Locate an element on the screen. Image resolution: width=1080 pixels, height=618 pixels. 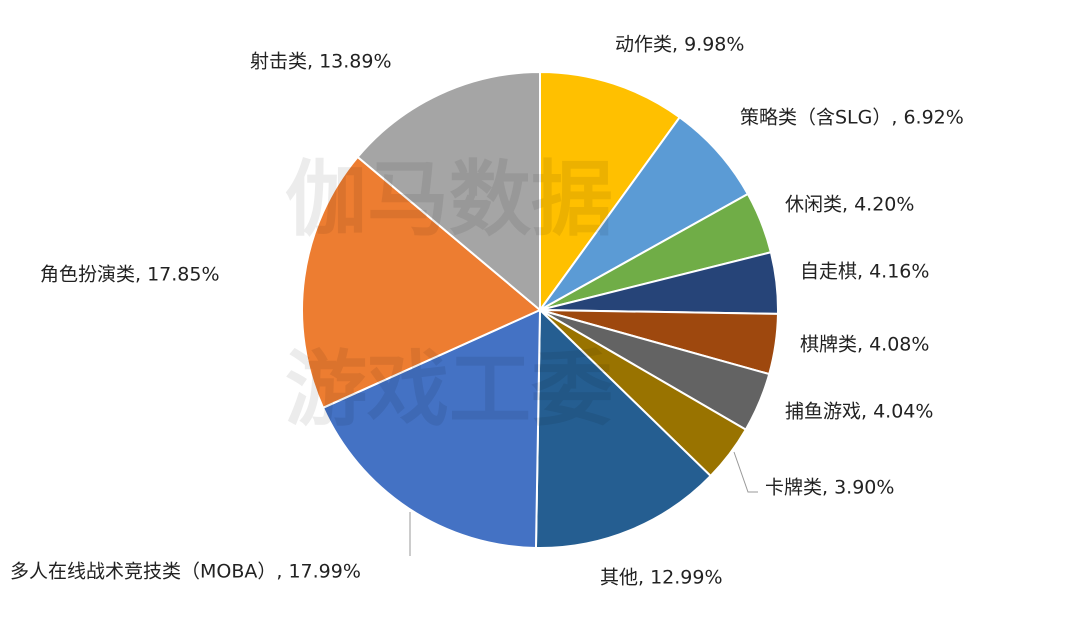
watermark: 伽马数据 is located at coordinates (449, 199).